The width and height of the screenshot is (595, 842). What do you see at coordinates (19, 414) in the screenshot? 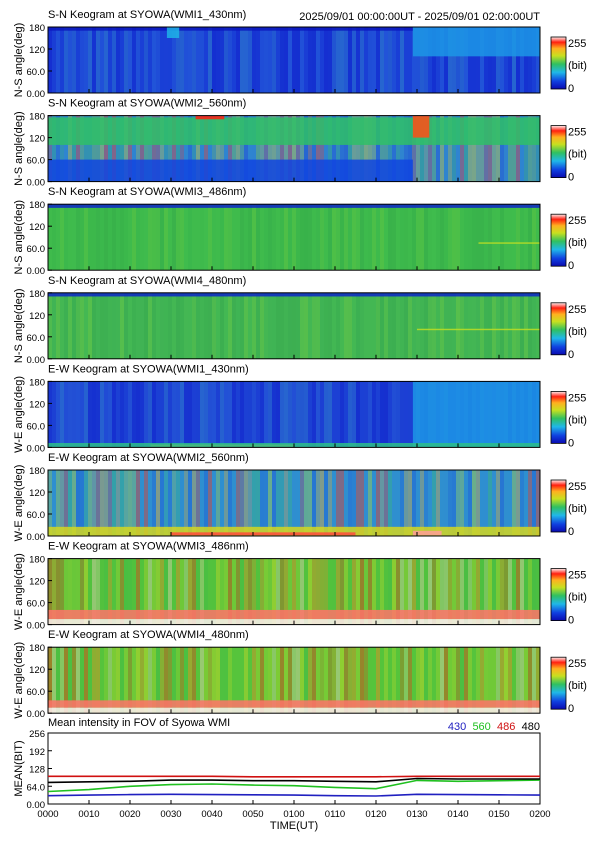
I see `y-axis-label: W-E angle(deg)` at bounding box center [19, 414].